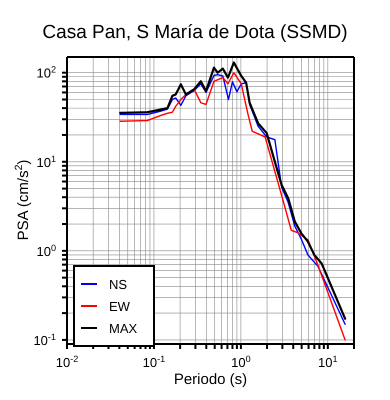 Image resolution: width=390 pixels, height=400 pixels. What do you see at coordinates (241, 362) in the screenshot?
I see `x-tick-label: 10$^{0}$` at bounding box center [241, 362].